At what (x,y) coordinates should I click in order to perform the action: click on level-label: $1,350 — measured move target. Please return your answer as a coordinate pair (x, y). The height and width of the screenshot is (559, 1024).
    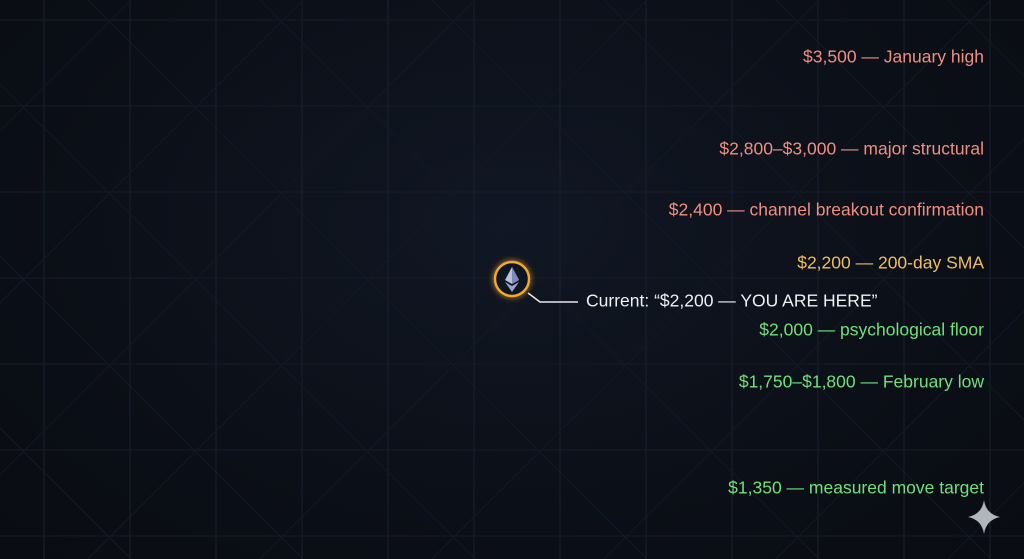
    Looking at the image, I should click on (856, 488).